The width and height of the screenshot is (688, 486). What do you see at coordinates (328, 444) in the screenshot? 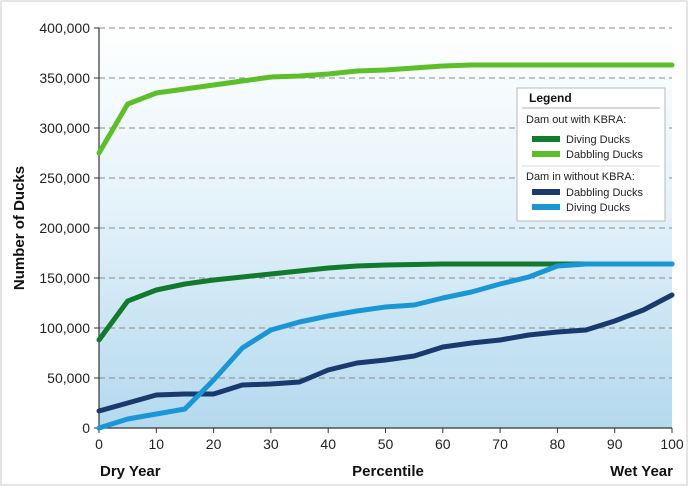
I see `x-tick-label: 40` at bounding box center [328, 444].